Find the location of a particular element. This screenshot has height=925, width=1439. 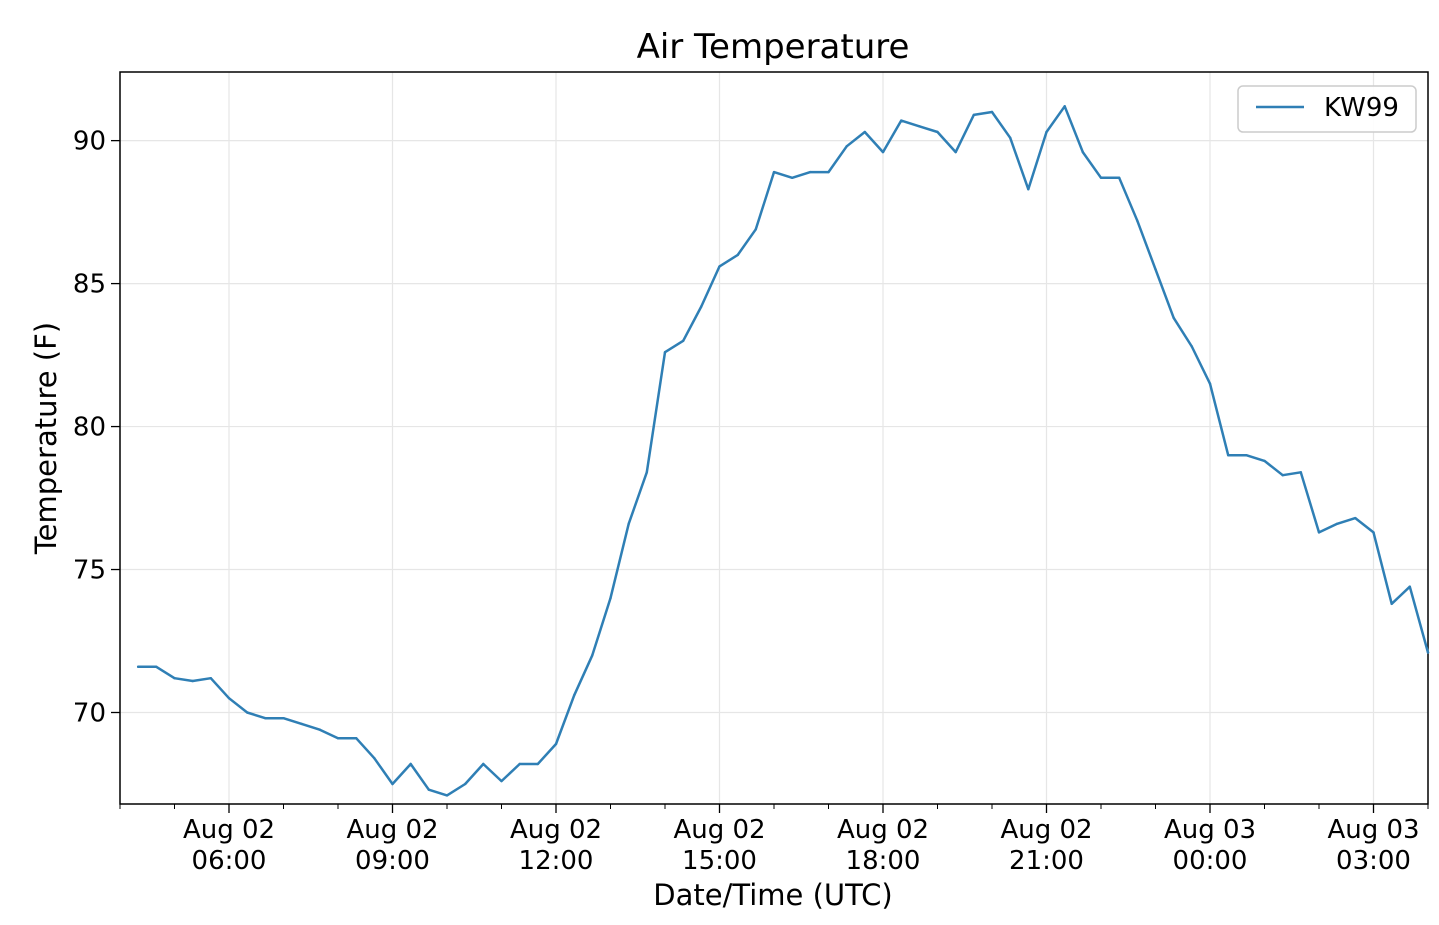

x-tick-label-time: 00:00 is located at coordinates (1210, 861).